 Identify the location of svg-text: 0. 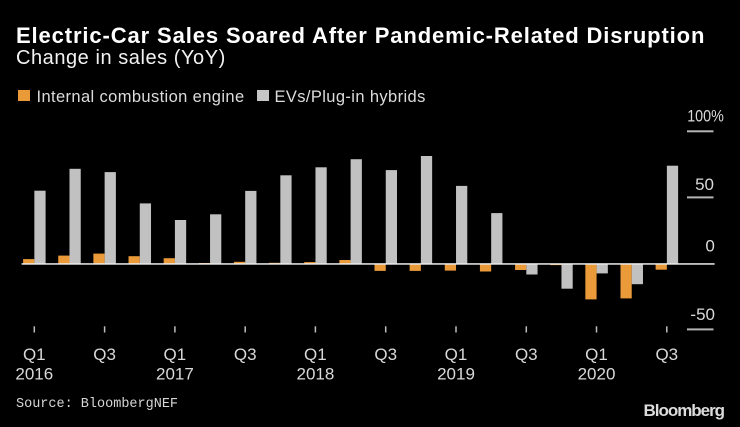
(709, 246).